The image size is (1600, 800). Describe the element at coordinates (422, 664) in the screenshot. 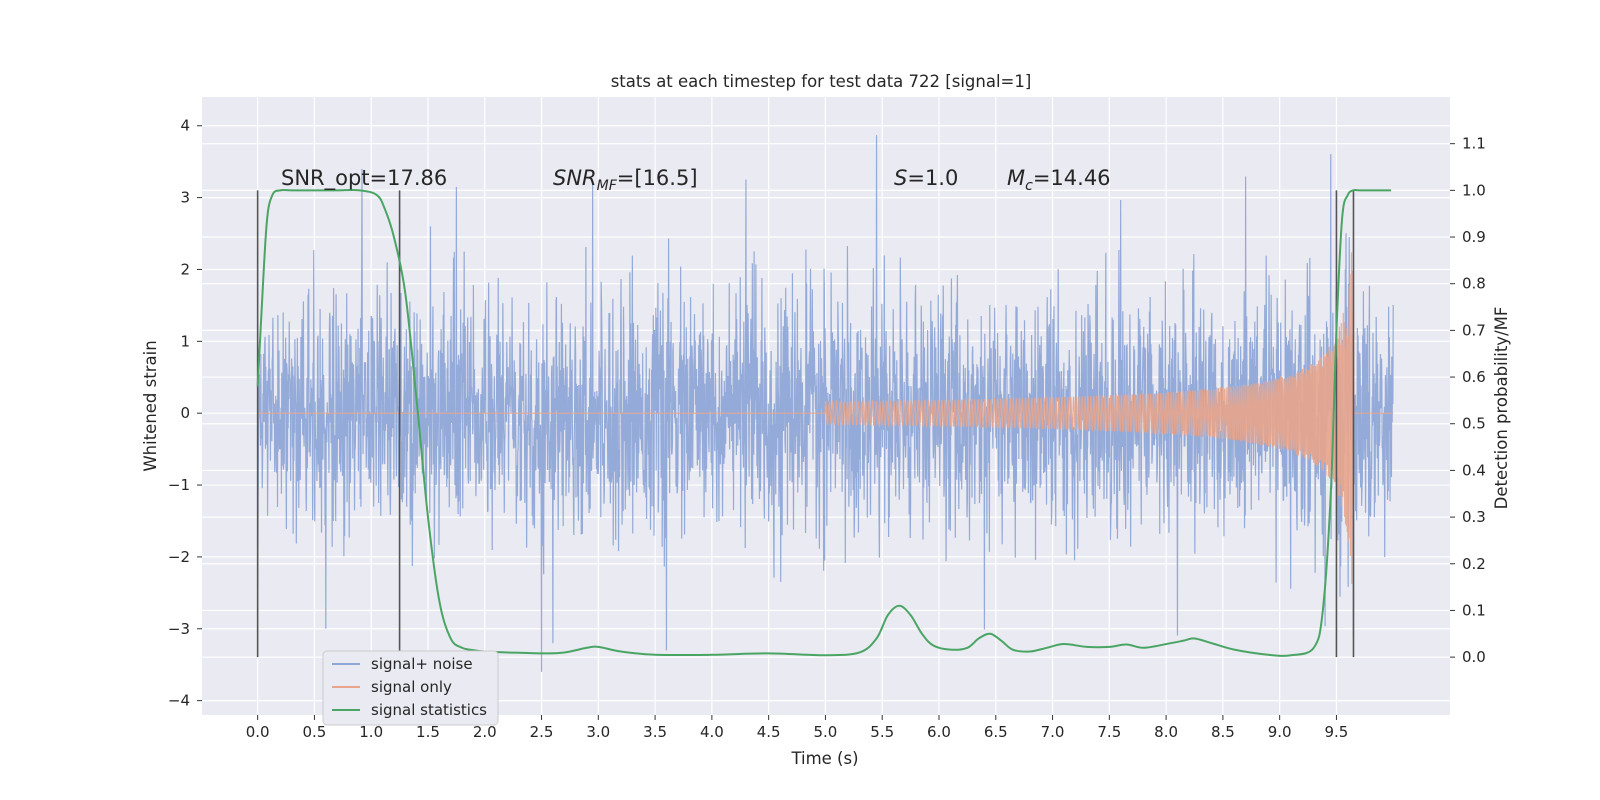

I see `legend-label-signal-noise: signal+ noise` at that location.